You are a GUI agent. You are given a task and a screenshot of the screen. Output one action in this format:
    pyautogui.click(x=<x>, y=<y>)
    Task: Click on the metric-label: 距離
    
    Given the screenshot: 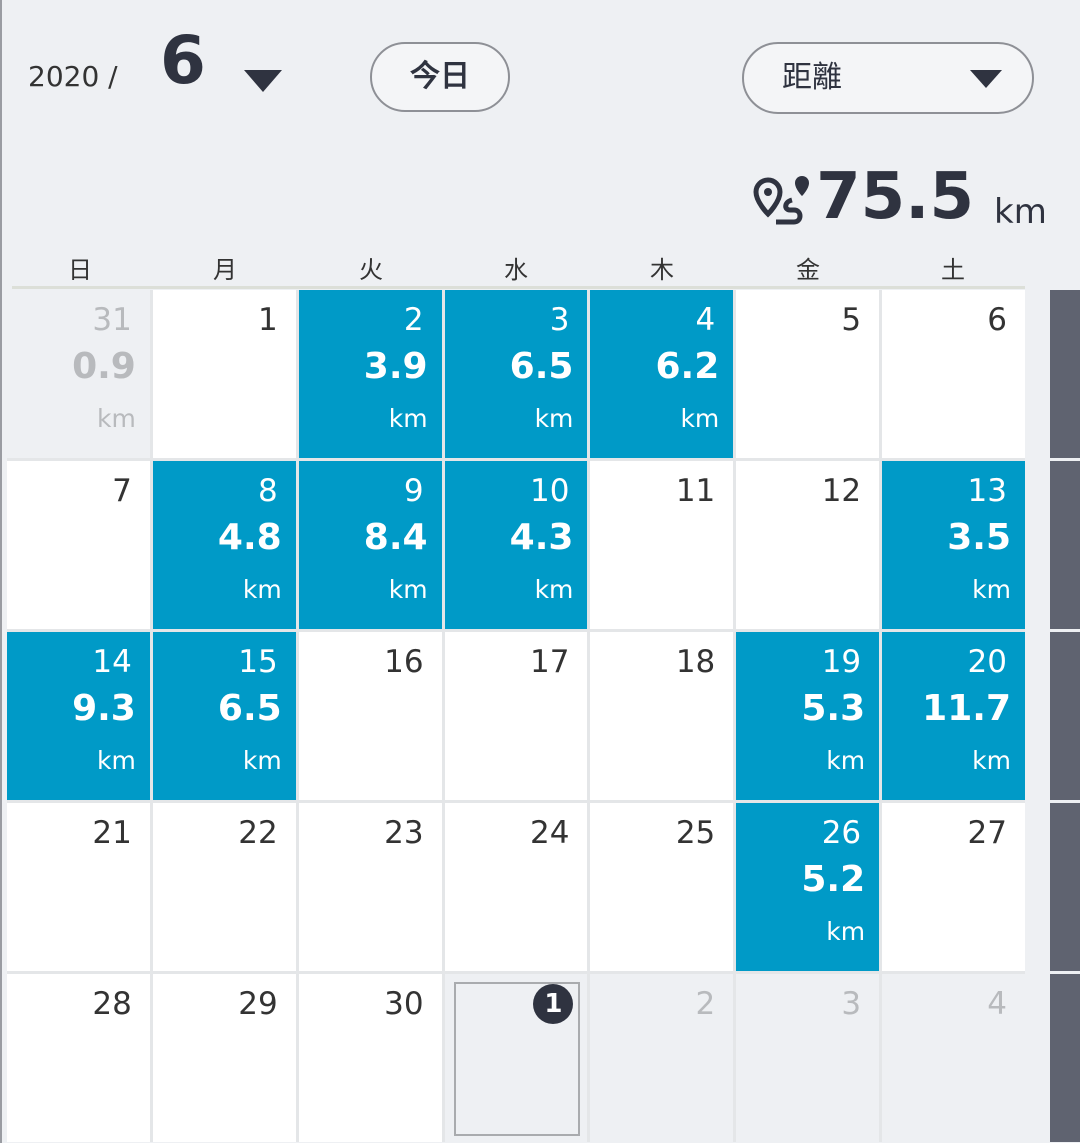 What is the action you would take?
    pyautogui.click(x=812, y=77)
    